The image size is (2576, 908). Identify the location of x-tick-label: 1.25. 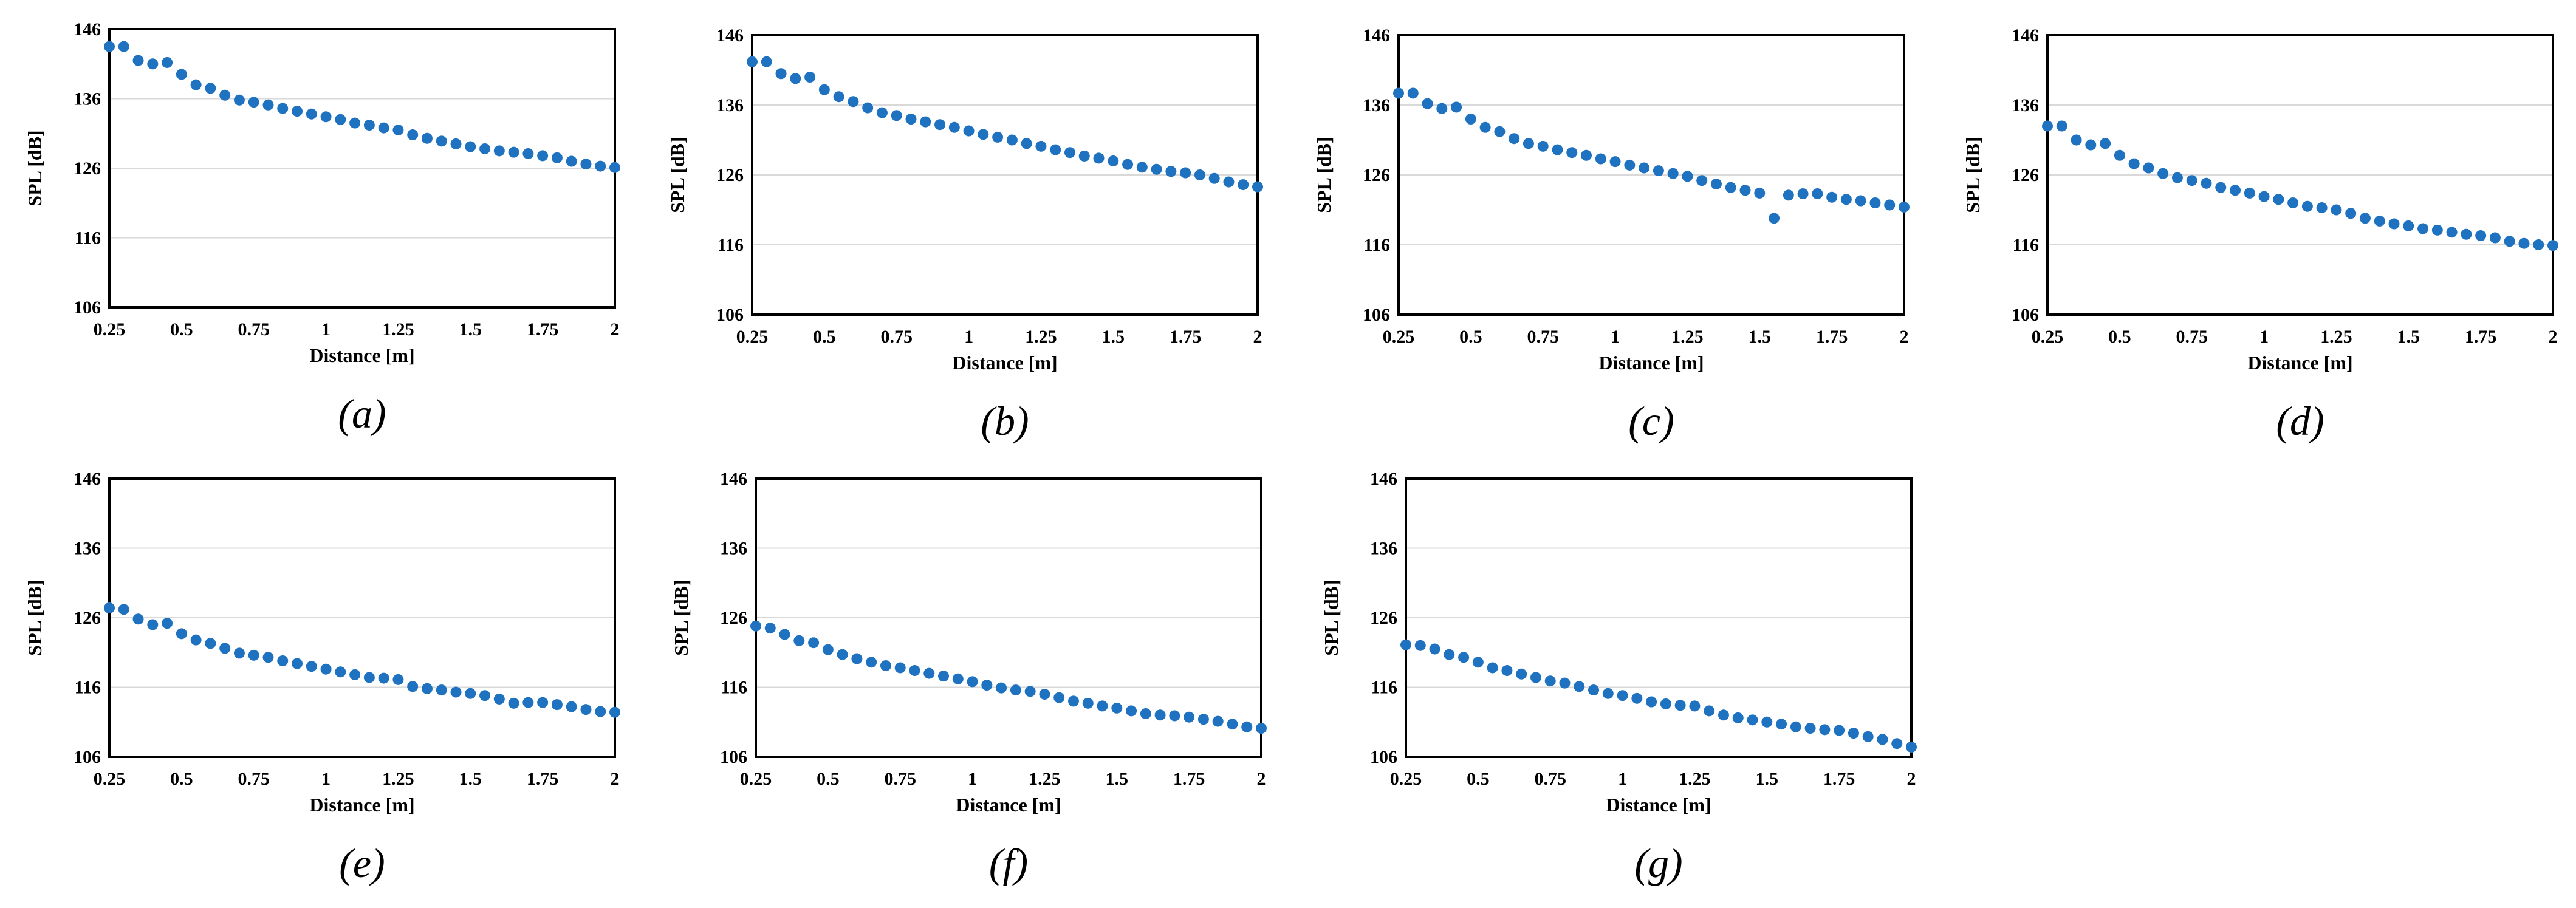
(398, 779).